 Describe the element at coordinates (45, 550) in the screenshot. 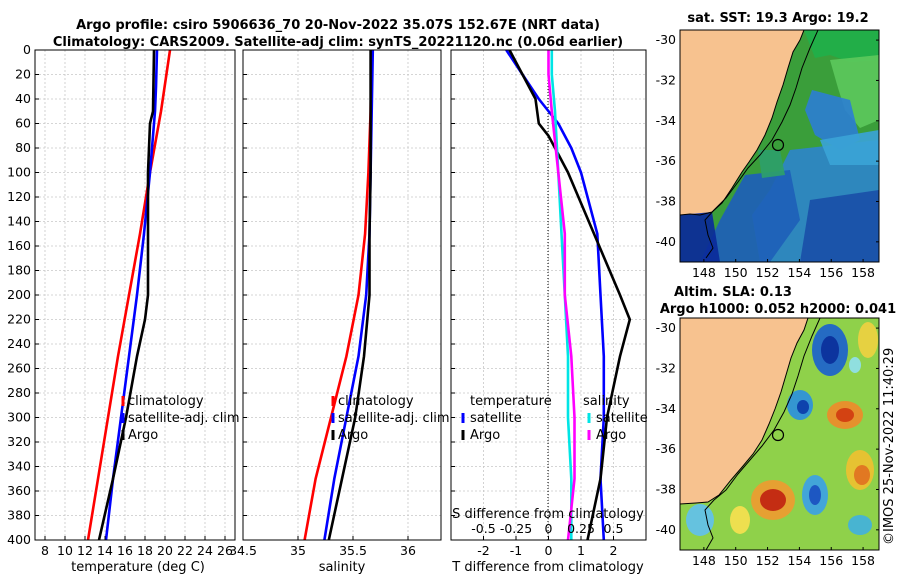

I see `xtick-label-temperature: 8` at that location.